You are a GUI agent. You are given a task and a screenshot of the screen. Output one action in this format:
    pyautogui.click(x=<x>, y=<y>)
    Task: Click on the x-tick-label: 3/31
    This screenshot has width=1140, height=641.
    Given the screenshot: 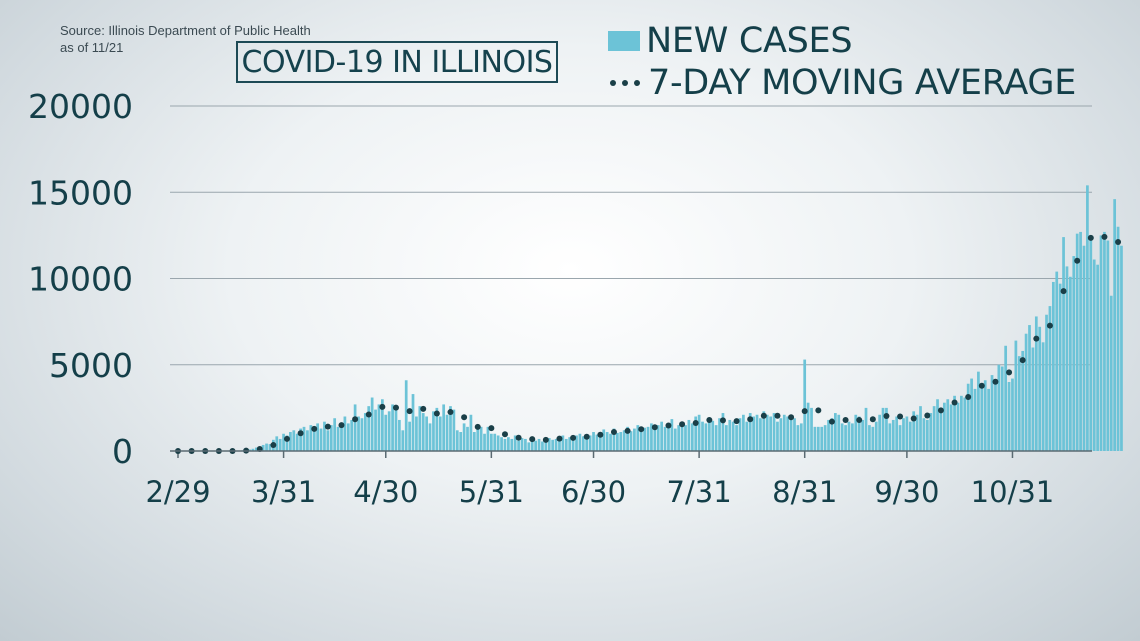 What is the action you would take?
    pyautogui.click(x=283, y=492)
    